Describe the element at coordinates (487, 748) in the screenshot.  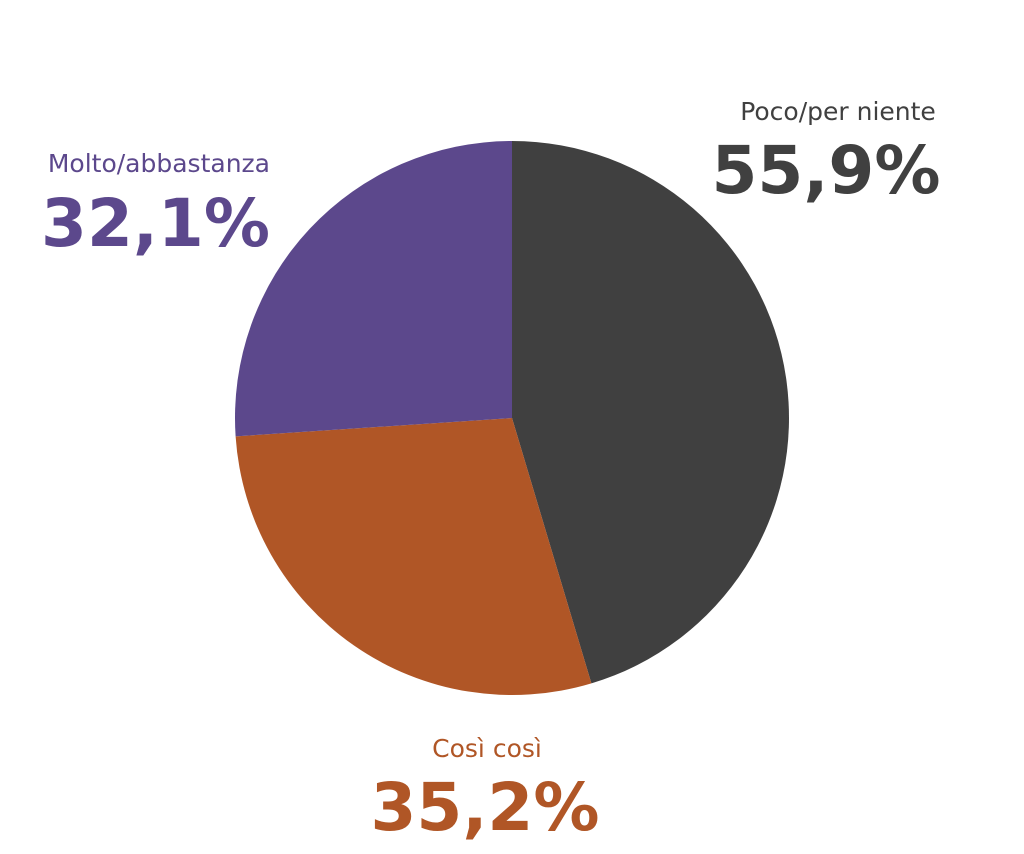
I see `category-label: Così così` at that location.